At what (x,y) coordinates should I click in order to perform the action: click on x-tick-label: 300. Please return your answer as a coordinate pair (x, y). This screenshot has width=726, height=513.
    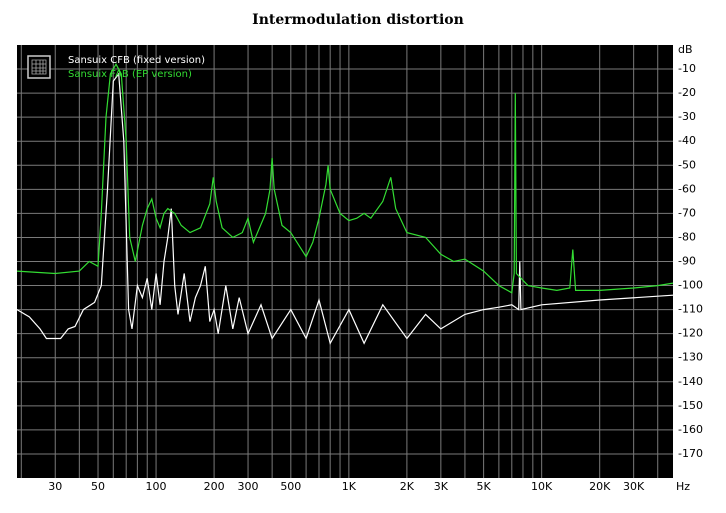
    Looking at the image, I should click on (248, 486).